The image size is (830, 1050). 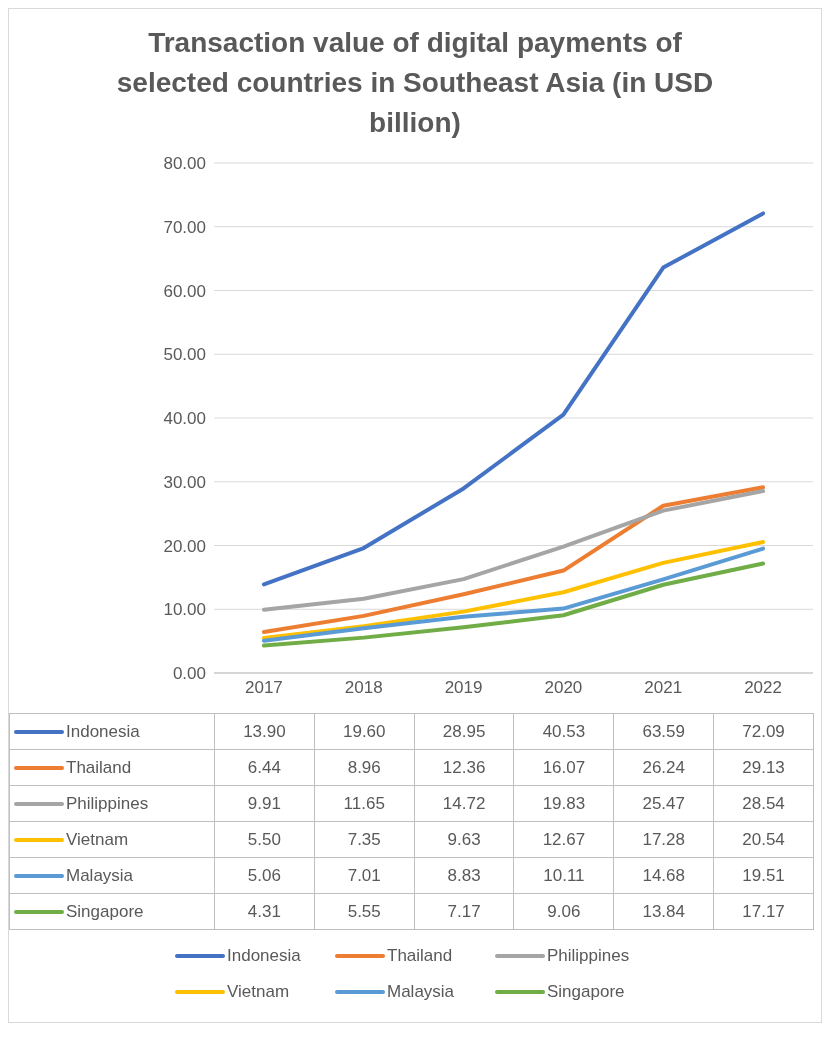 What do you see at coordinates (184, 164) in the screenshot?
I see `y-tick-label: 80.00` at bounding box center [184, 164].